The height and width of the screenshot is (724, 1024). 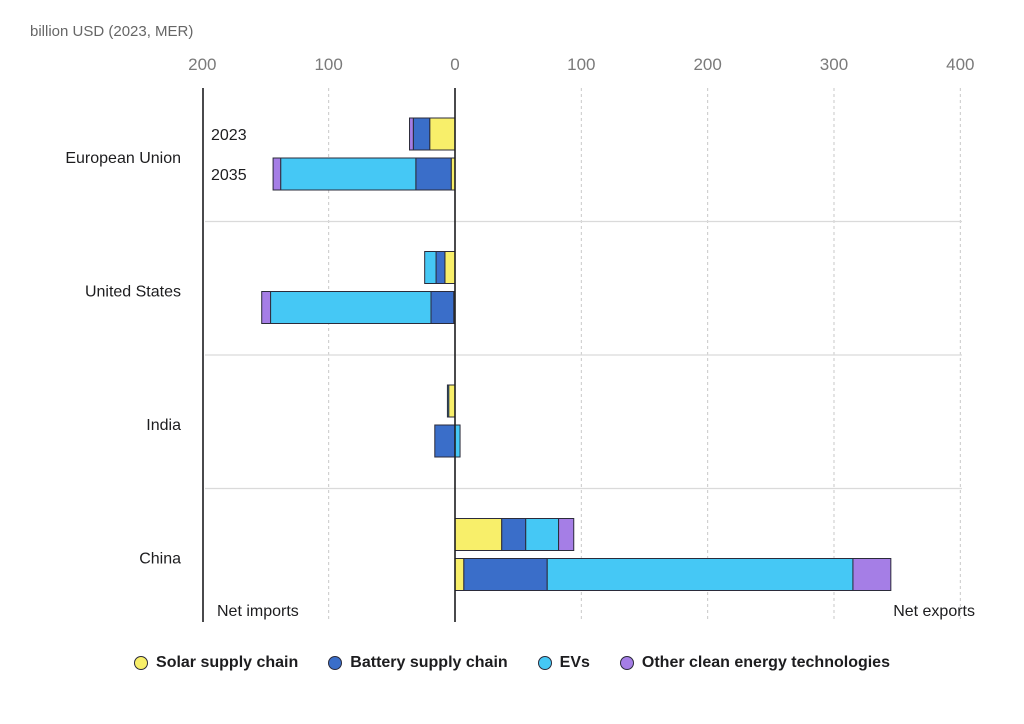 What do you see at coordinates (229, 135) in the screenshot?
I see `year-label: 2023` at bounding box center [229, 135].